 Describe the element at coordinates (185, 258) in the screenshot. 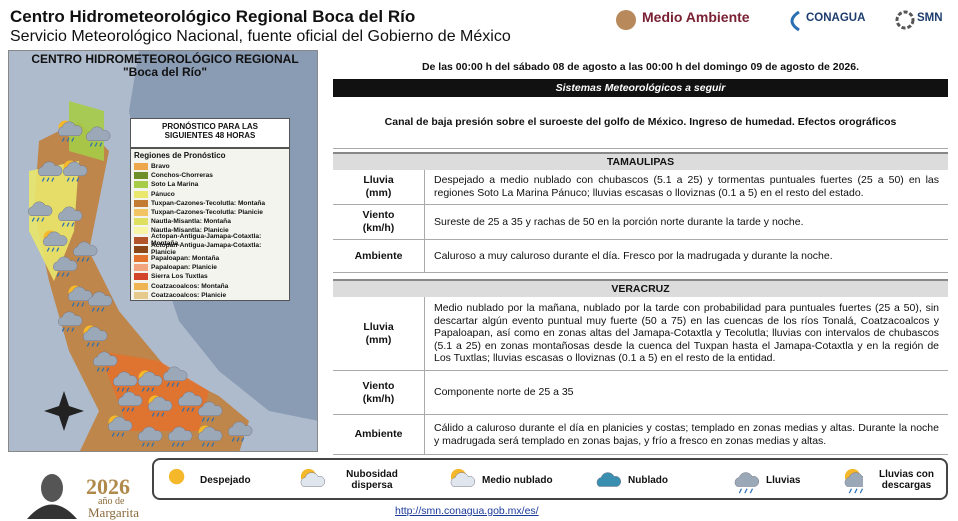

I see `region-name: Papaloapan: Montaña` at that location.